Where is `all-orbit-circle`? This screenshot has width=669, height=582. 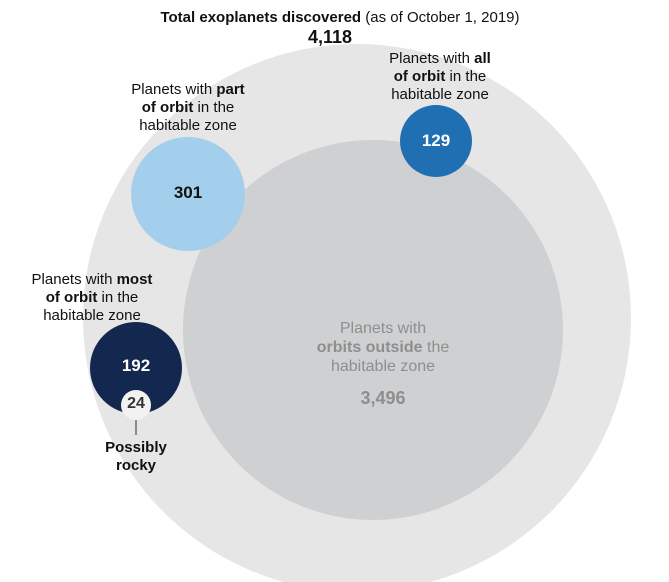 all-orbit-circle is located at coordinates (436, 141).